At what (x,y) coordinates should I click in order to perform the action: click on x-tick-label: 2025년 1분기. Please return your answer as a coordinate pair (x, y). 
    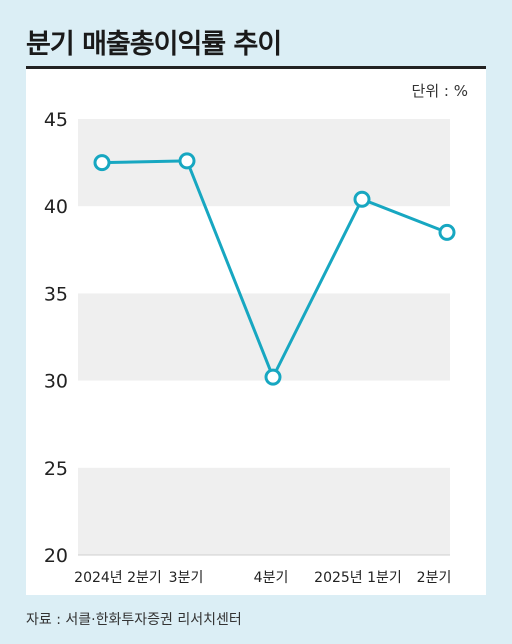
    Looking at the image, I should click on (358, 578).